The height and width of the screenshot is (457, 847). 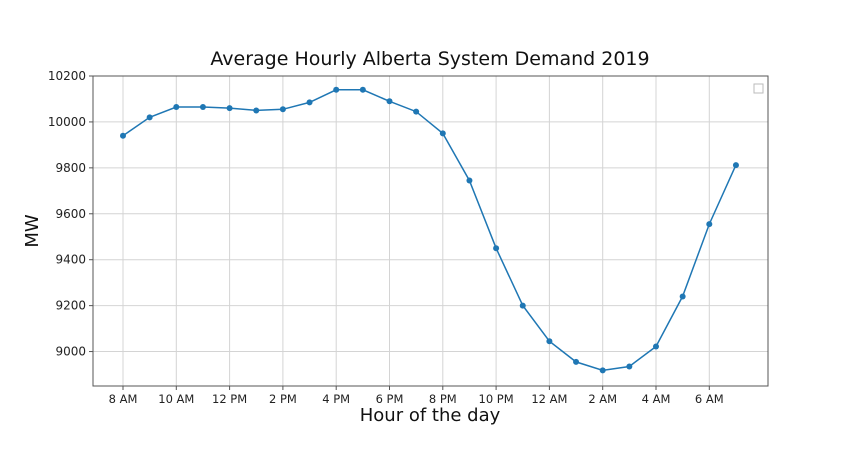 What do you see at coordinates (123, 399) in the screenshot?
I see `x-tick-label: 8 AM` at bounding box center [123, 399].